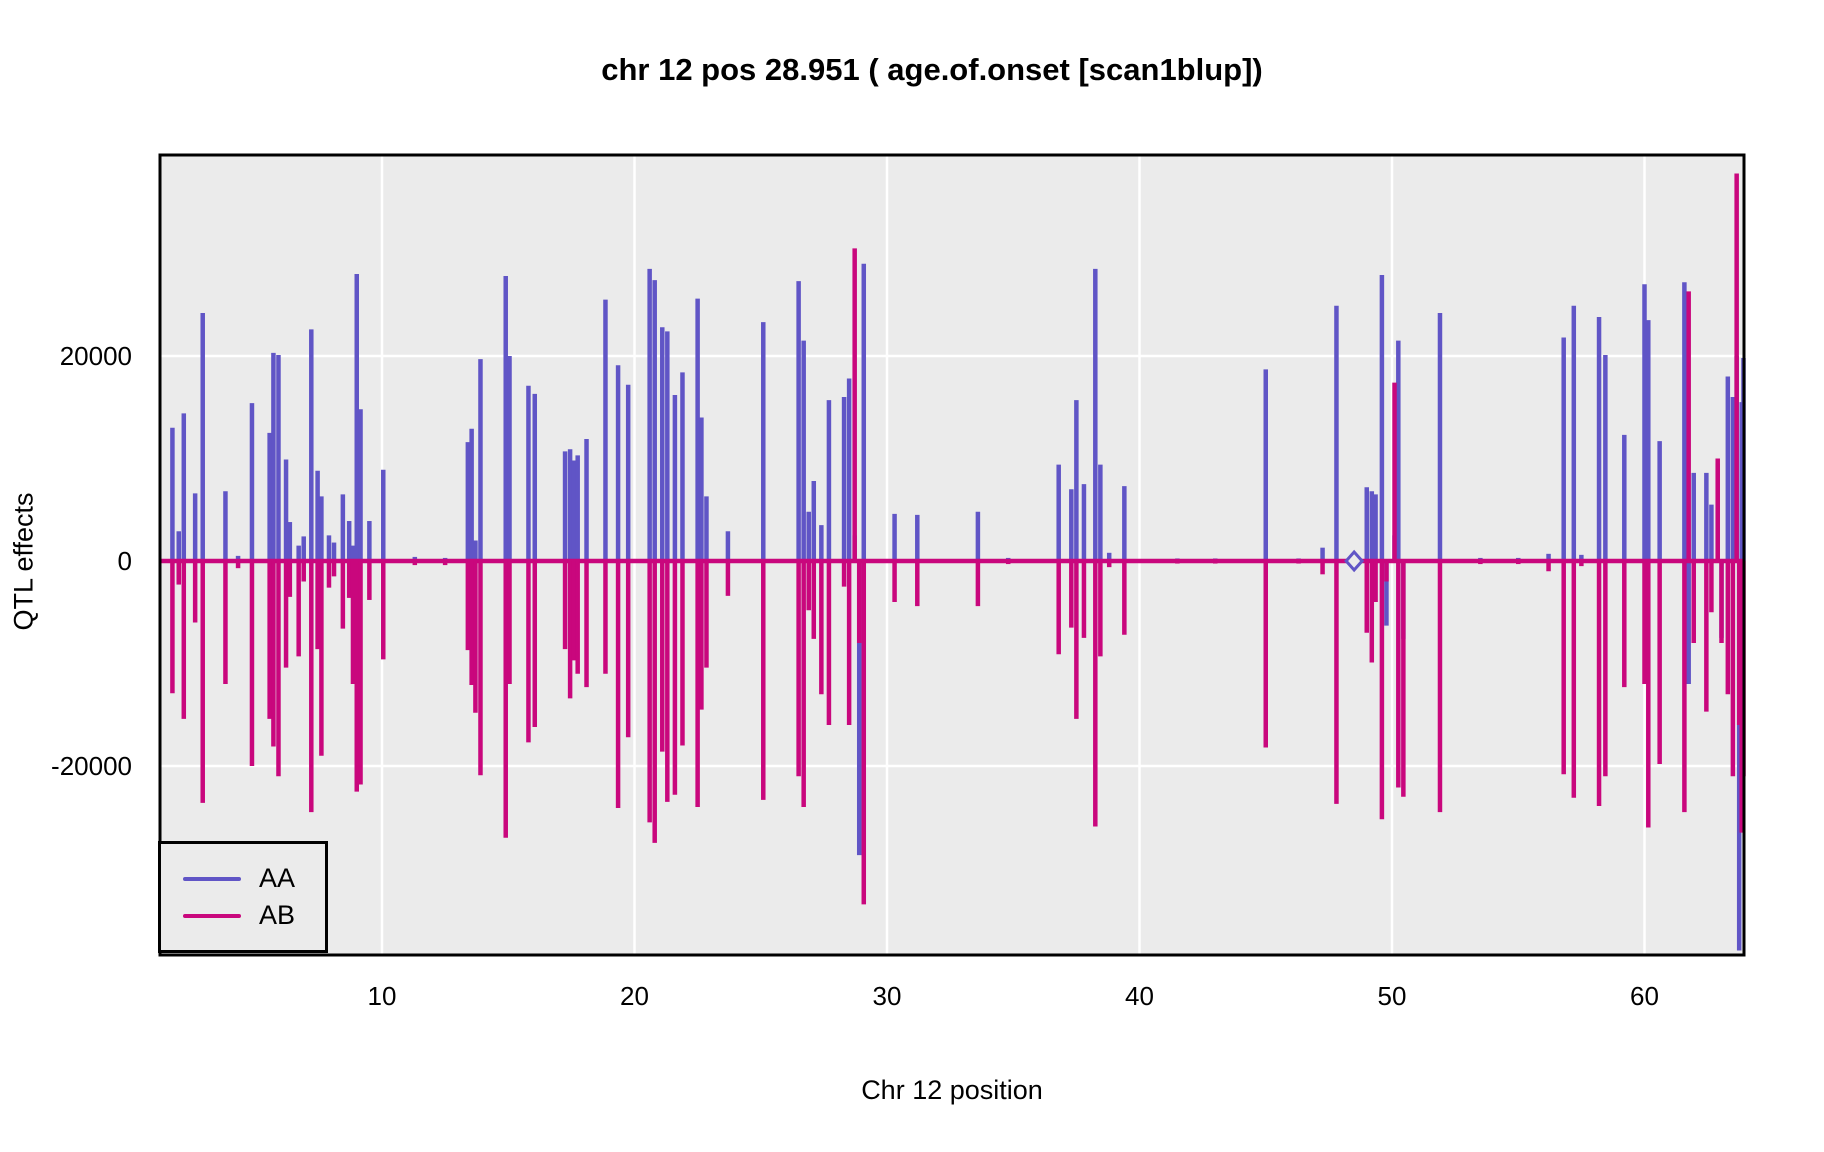 The height and width of the screenshot is (1152, 1824). What do you see at coordinates (1354, 561) in the screenshot?
I see `peak-position-diamond` at bounding box center [1354, 561].